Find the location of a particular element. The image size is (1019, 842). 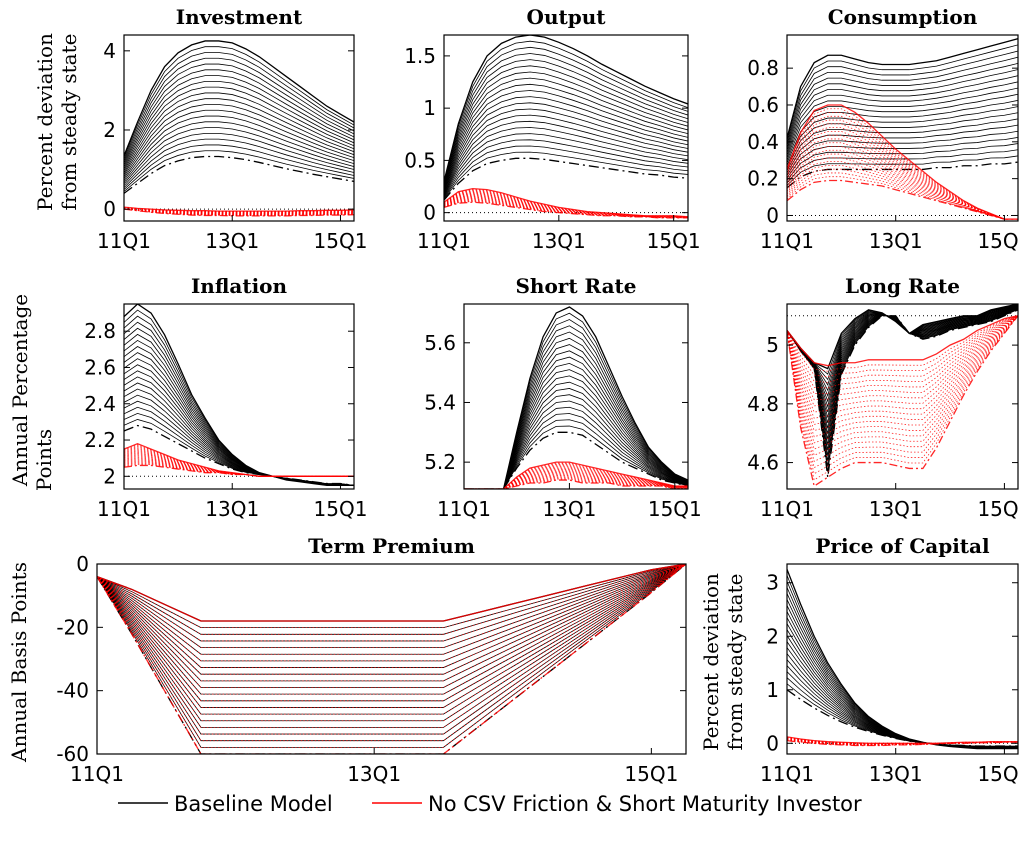

legend-baseline-label: Baseline Model is located at coordinates (253, 804).